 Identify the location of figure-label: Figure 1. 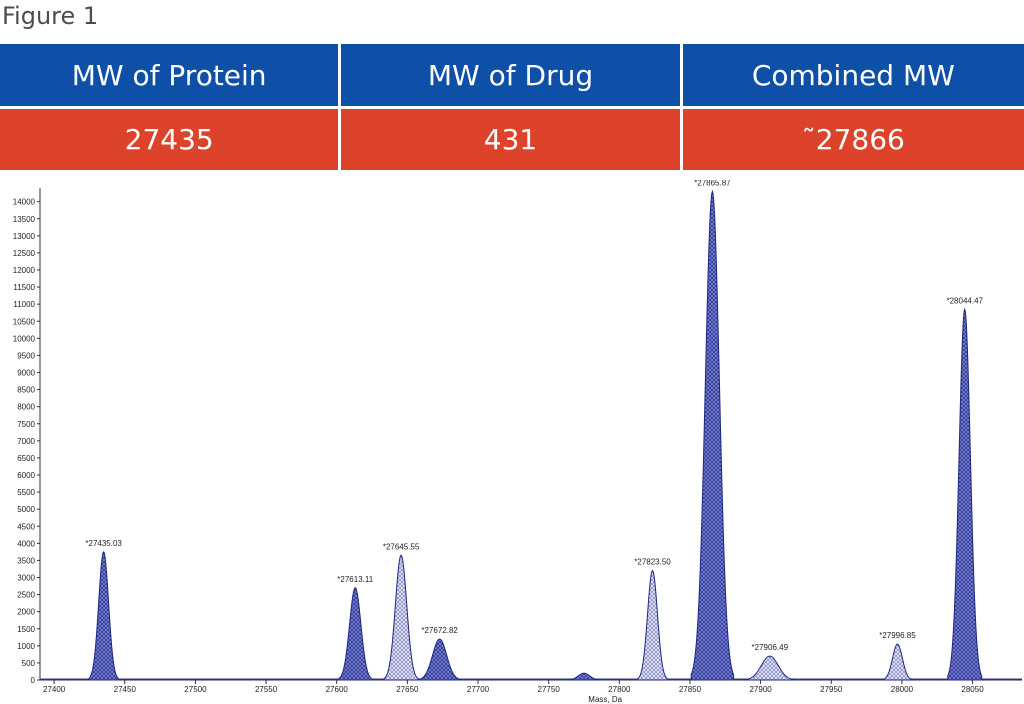
(50, 16).